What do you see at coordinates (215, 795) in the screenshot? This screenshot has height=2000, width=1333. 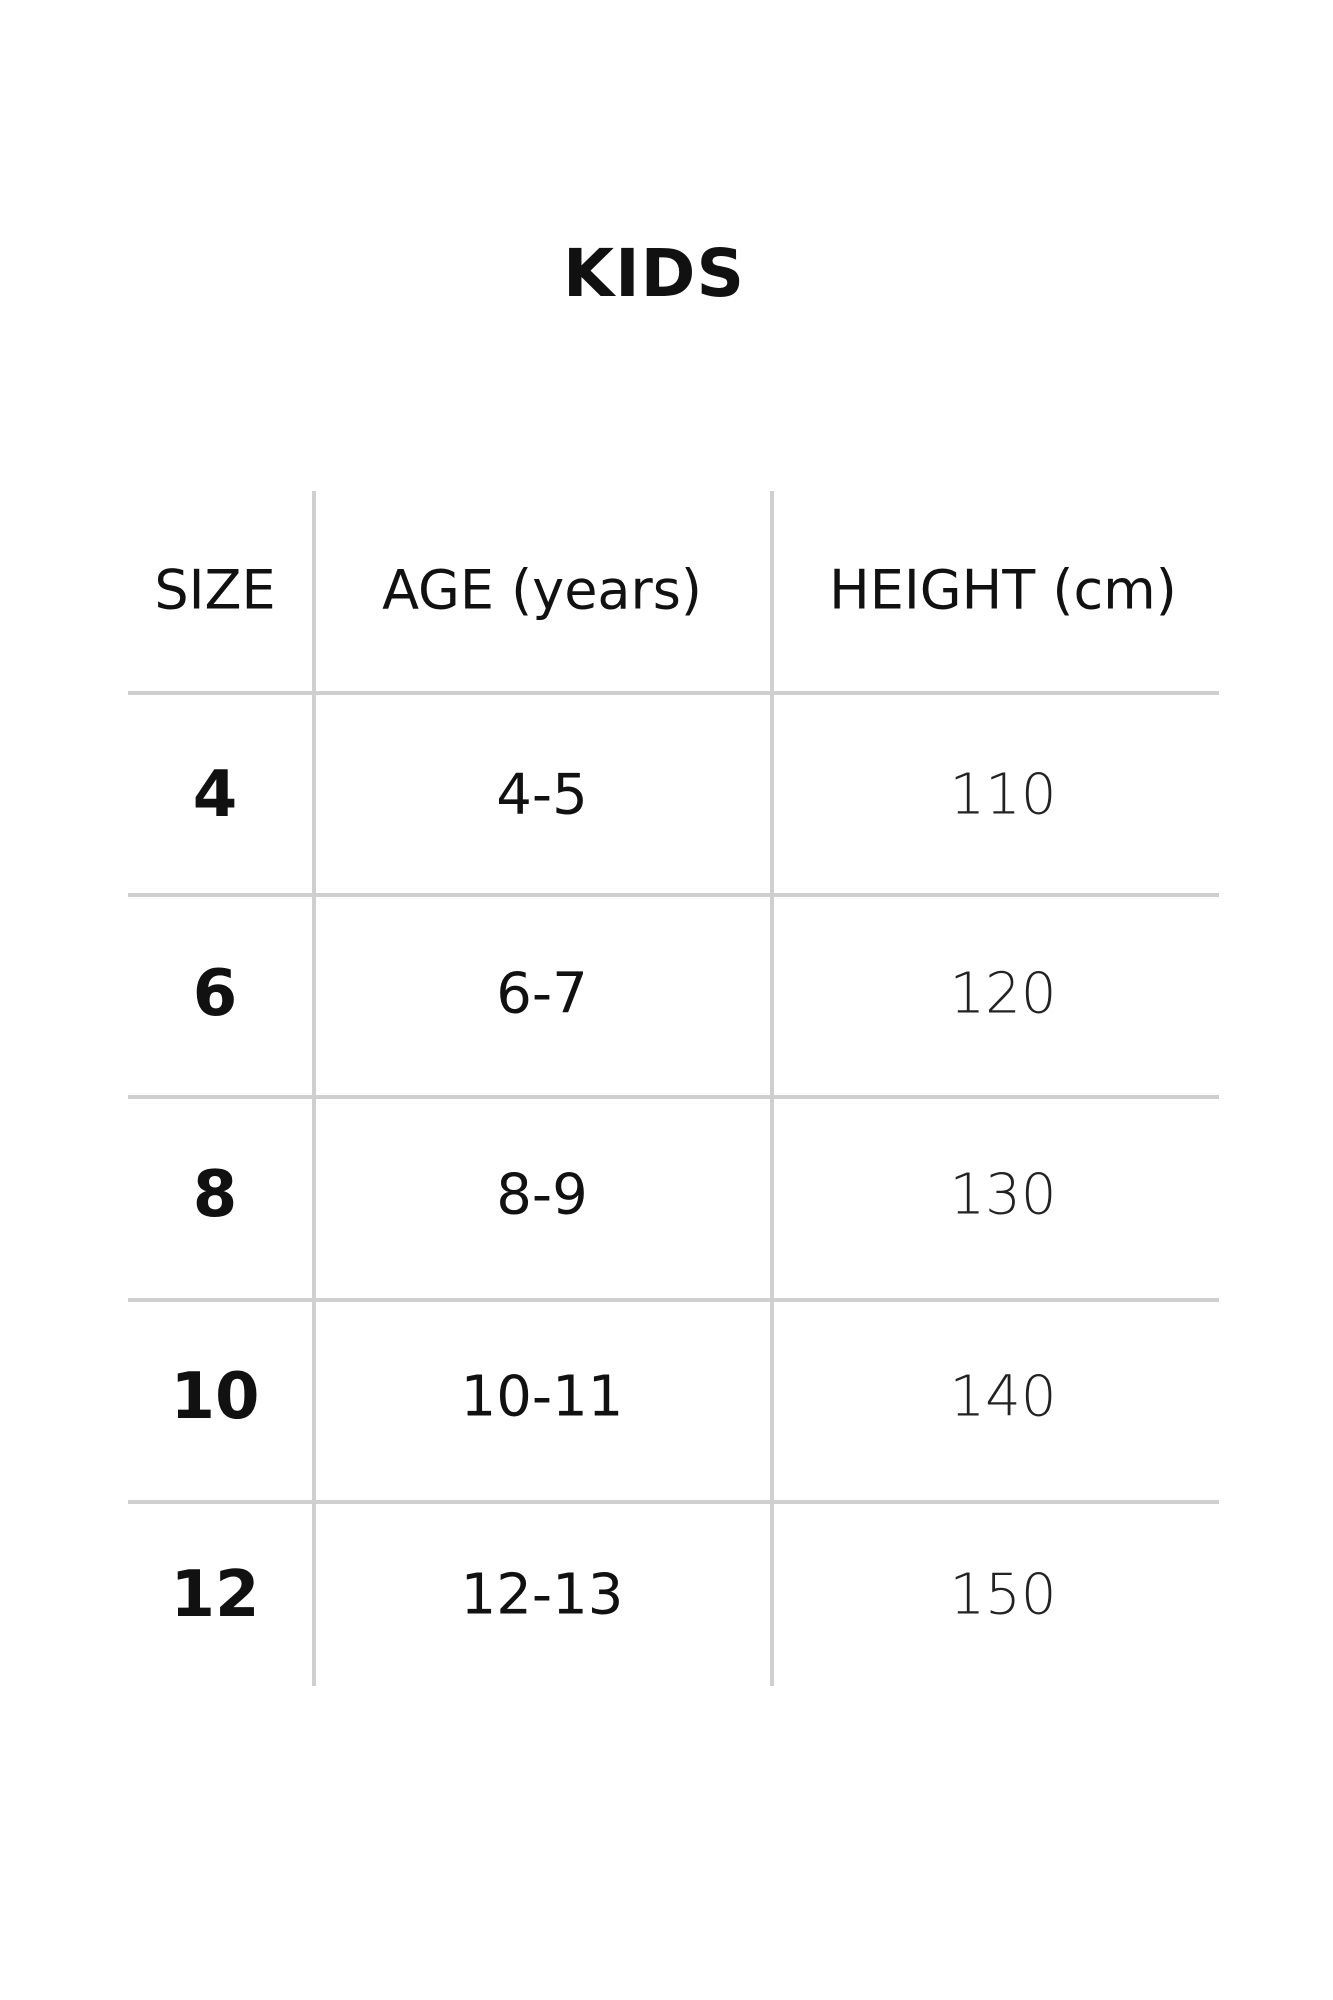 I see `cell-size: 4` at bounding box center [215, 795].